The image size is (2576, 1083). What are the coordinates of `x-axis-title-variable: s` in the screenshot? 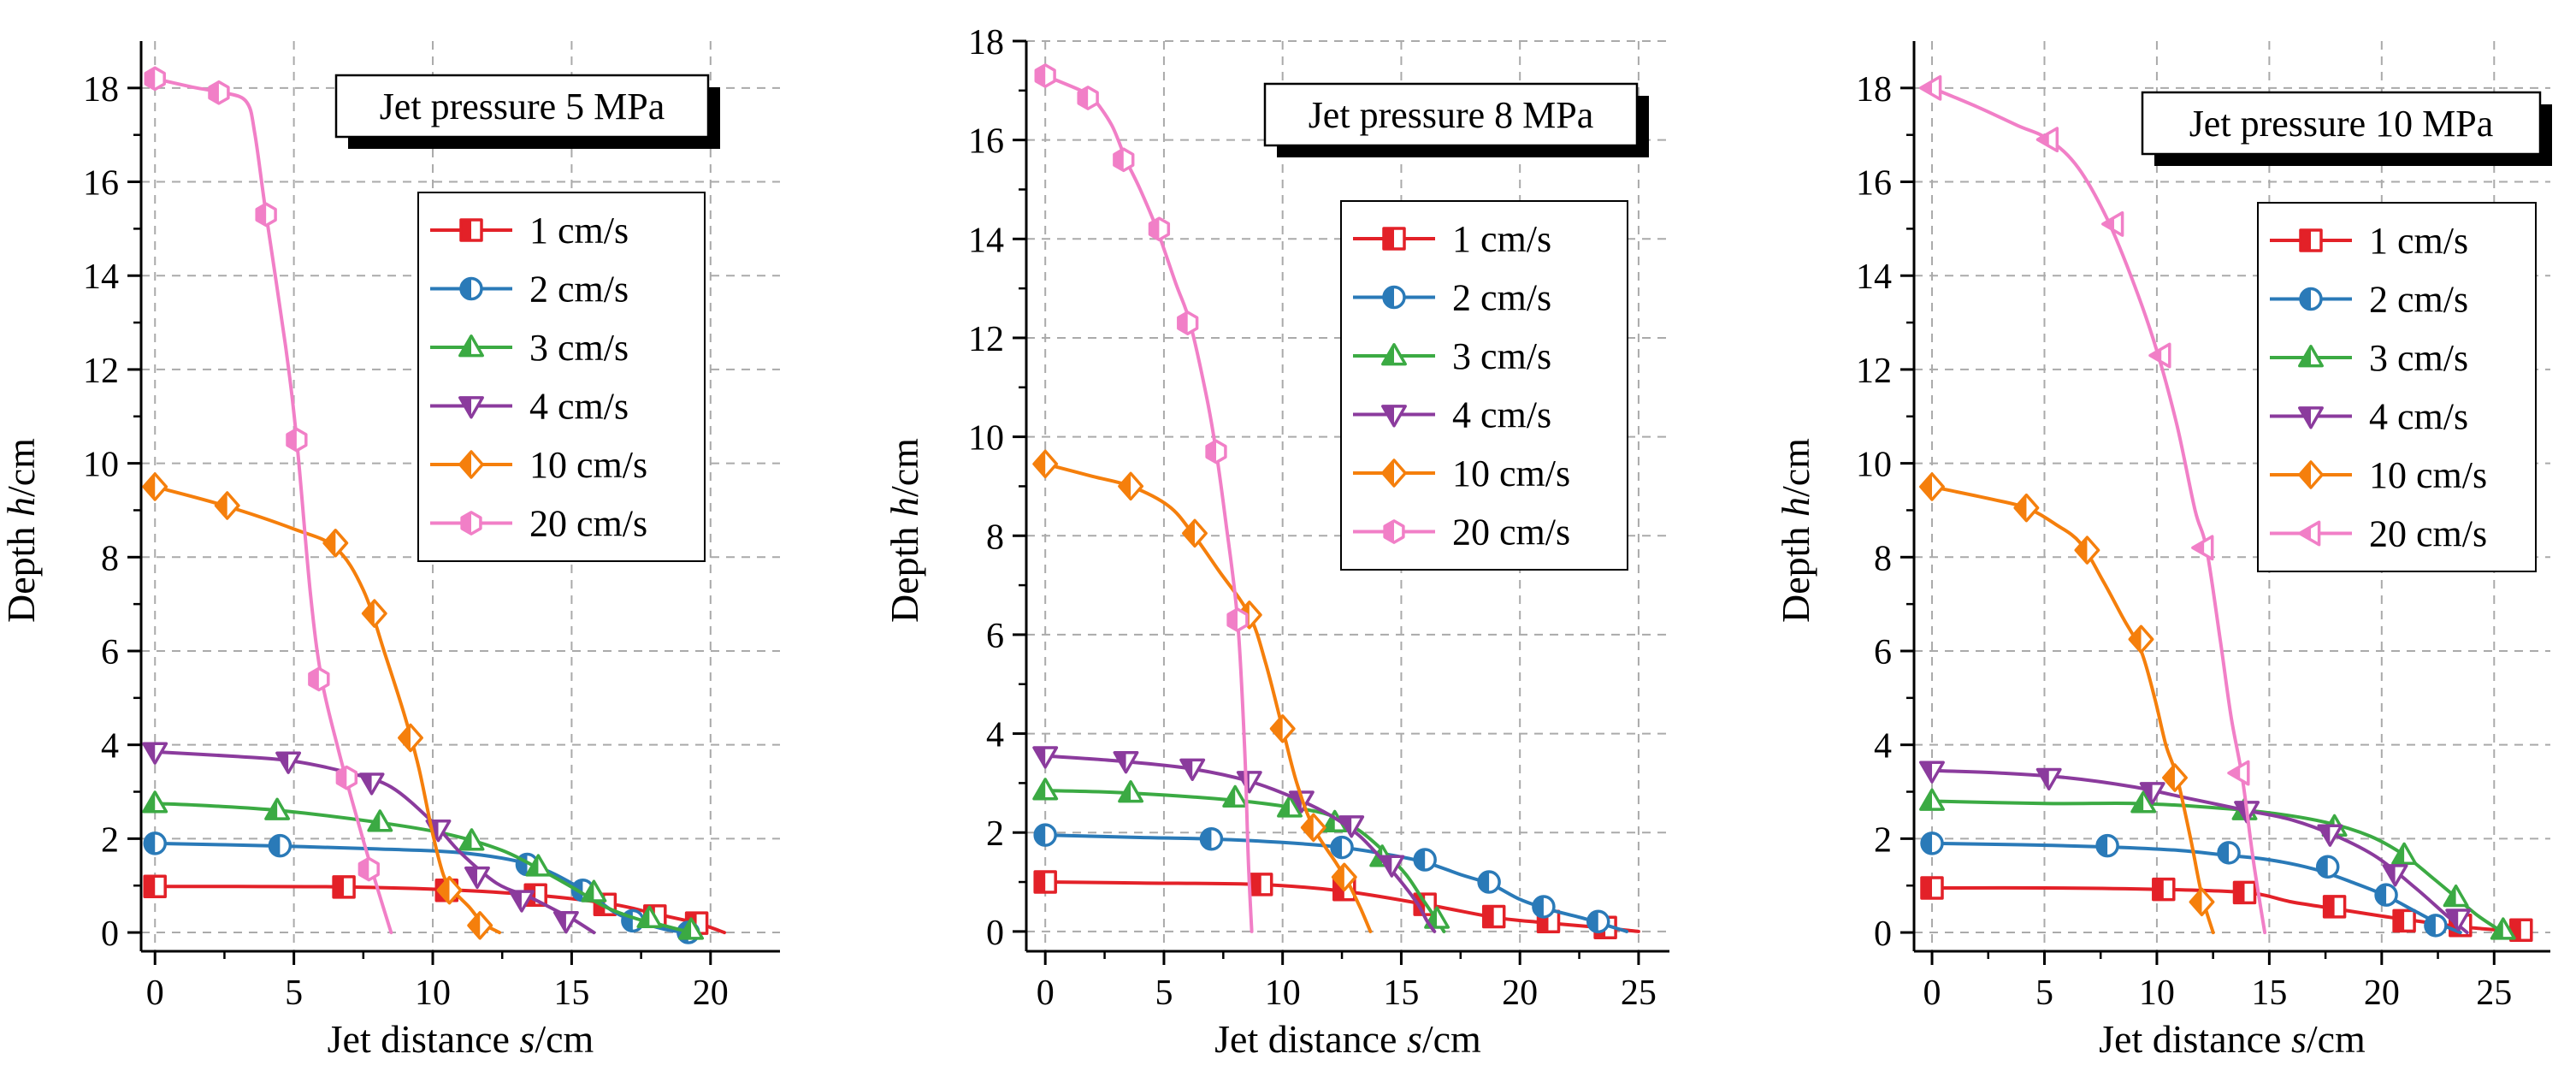 It's located at (2299, 1039).